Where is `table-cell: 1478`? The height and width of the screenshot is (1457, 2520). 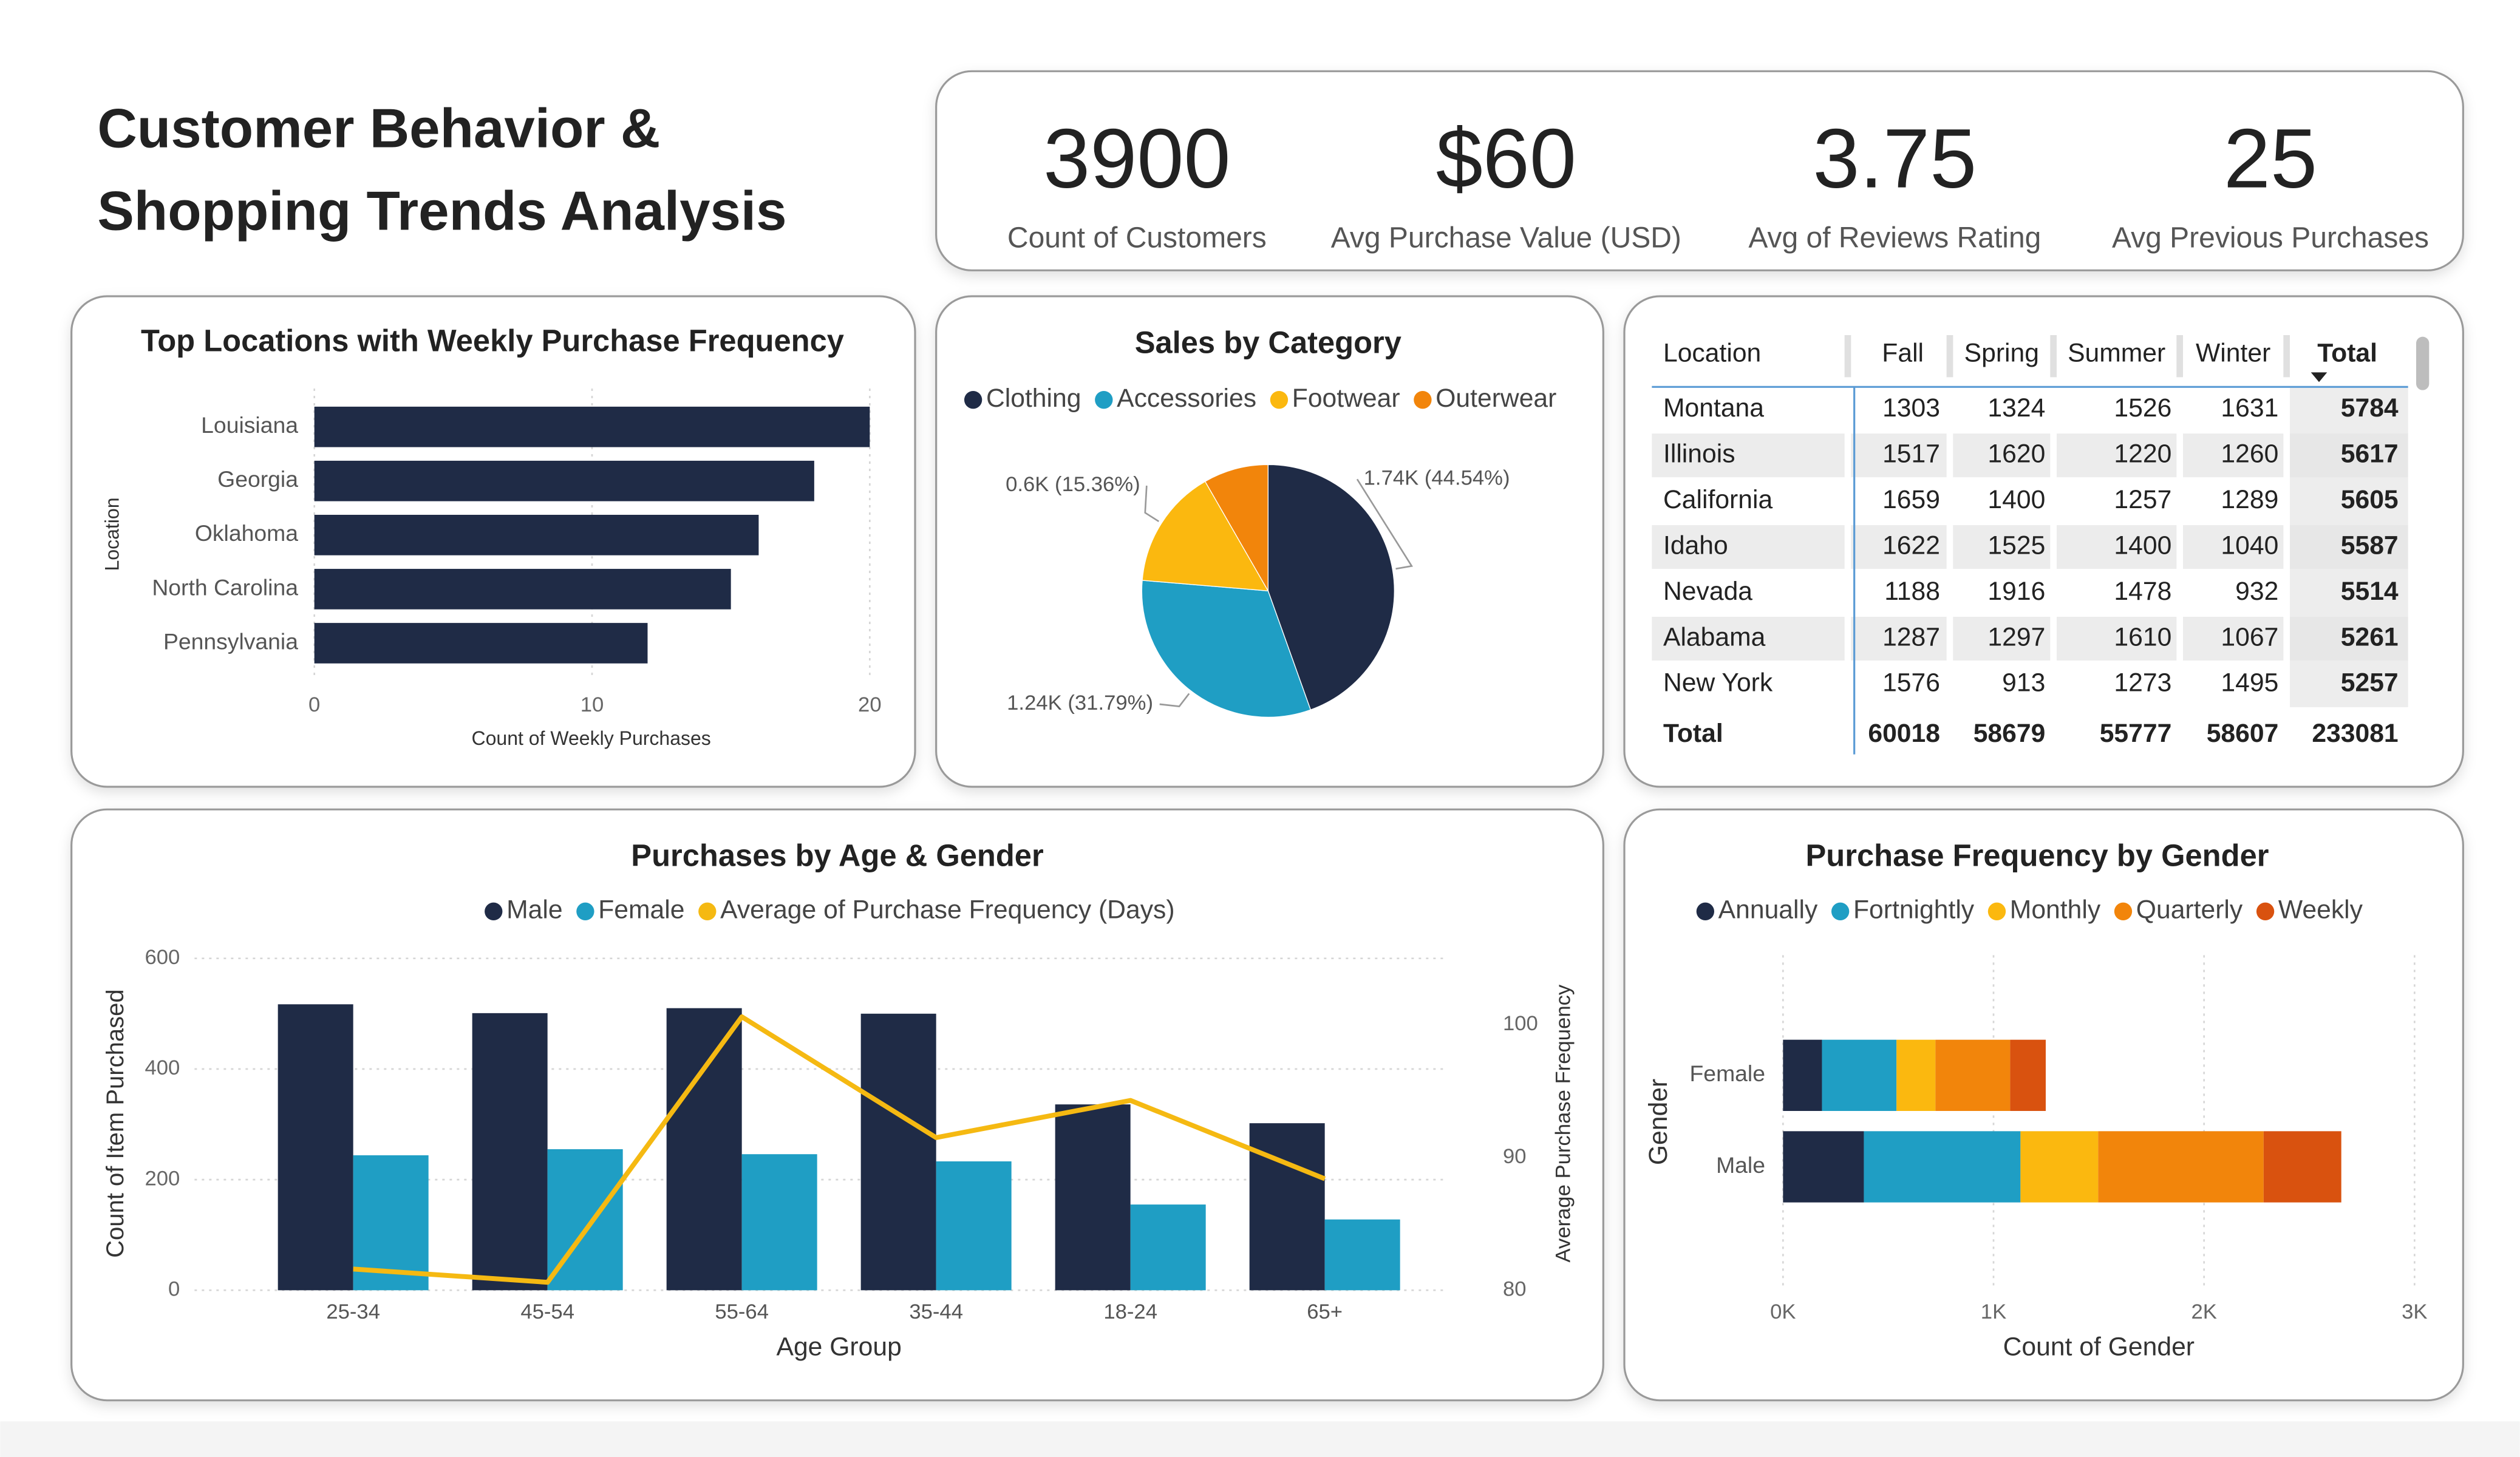 table-cell: 1478 is located at coordinates (2142, 591).